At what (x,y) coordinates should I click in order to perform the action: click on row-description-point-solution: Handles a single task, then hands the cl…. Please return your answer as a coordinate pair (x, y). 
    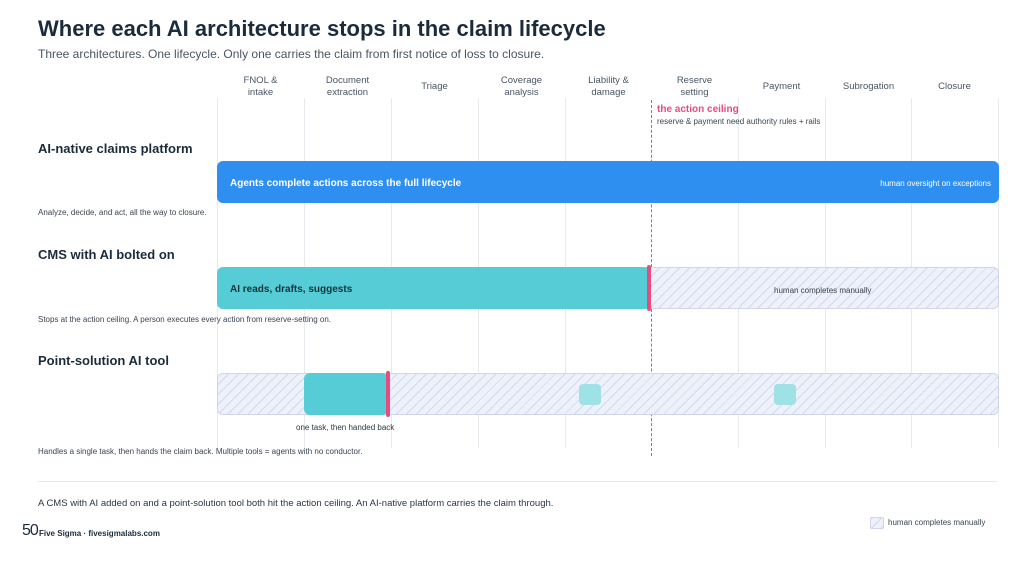
    Looking at the image, I should click on (200, 451).